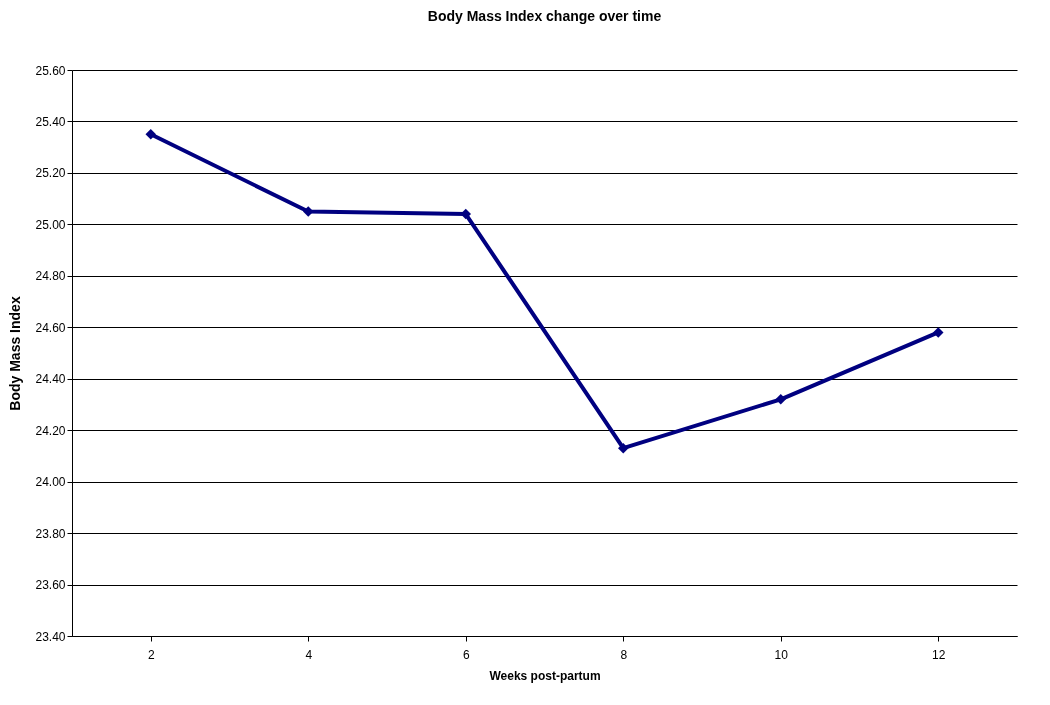 This screenshot has height=705, width=1050. What do you see at coordinates (15, 353) in the screenshot?
I see `y-axis-title: Body Mass Index` at bounding box center [15, 353].